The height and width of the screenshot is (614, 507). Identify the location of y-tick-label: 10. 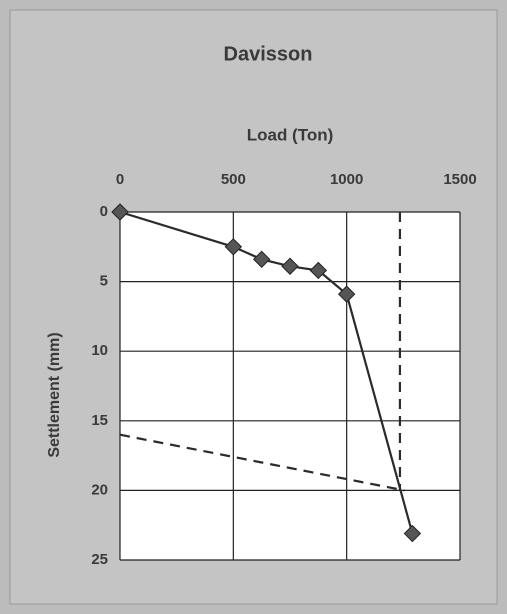
(99, 350).